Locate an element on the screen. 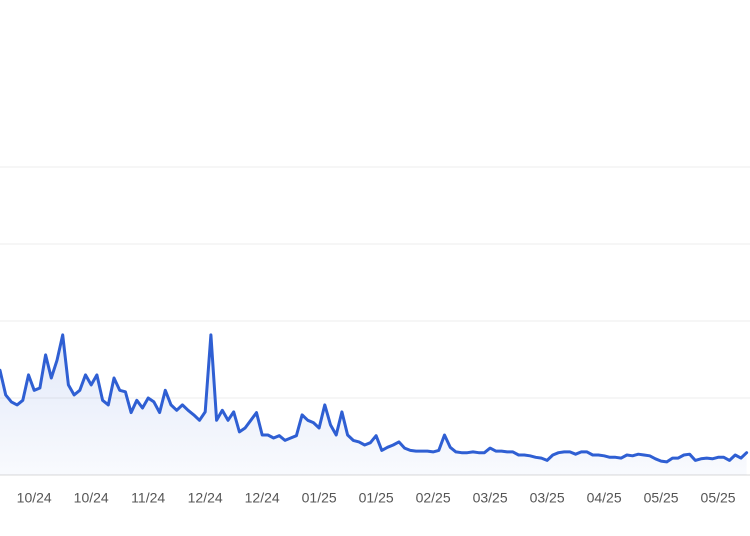 The height and width of the screenshot is (536, 750). x-tick-label: 04/25 is located at coordinates (604, 498).